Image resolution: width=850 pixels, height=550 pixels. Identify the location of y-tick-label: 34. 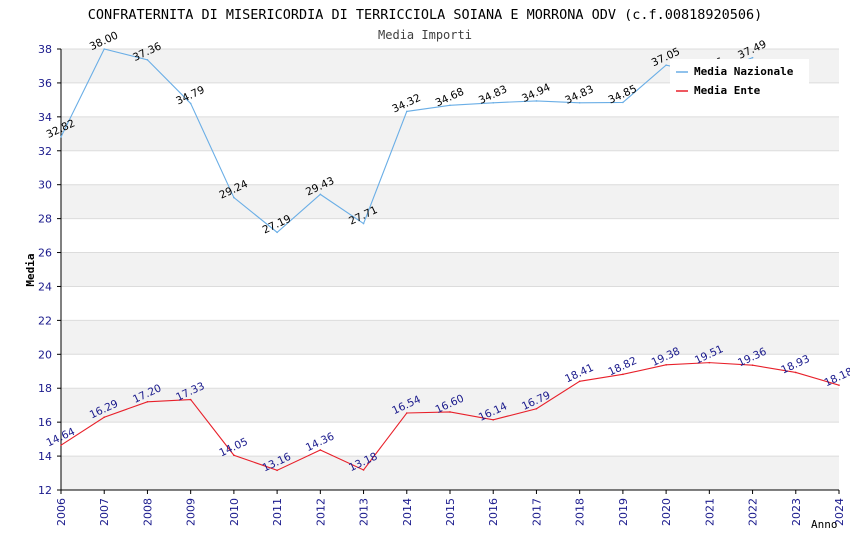
(45, 117).